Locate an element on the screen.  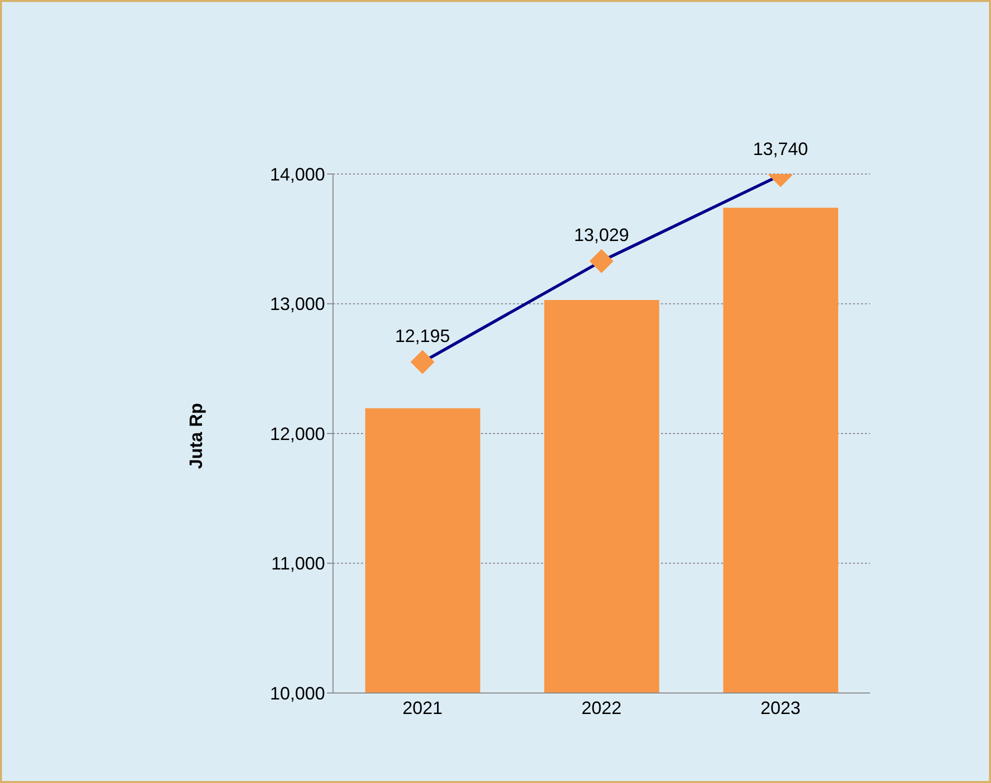
x-tick-label: 2023 is located at coordinates (780, 708).